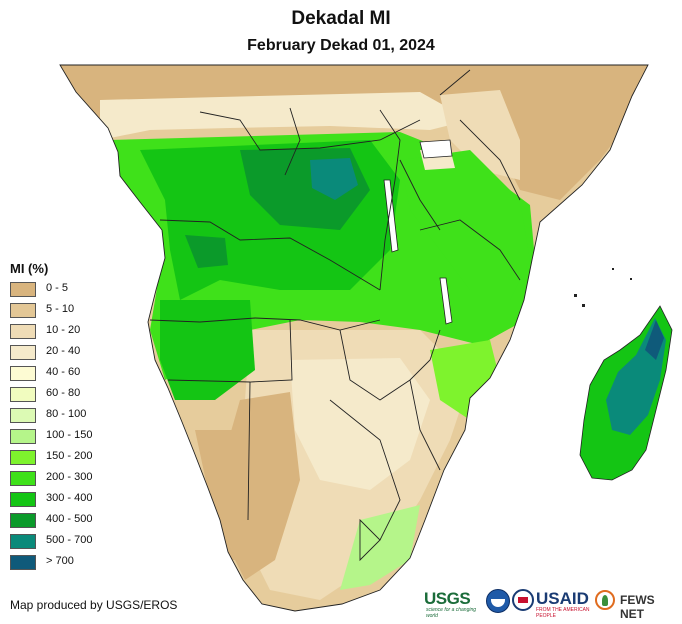 This screenshot has height=624, width=682. What do you see at coordinates (334, 179) in the screenshot?
I see `congo-teal-patch` at bounding box center [334, 179].